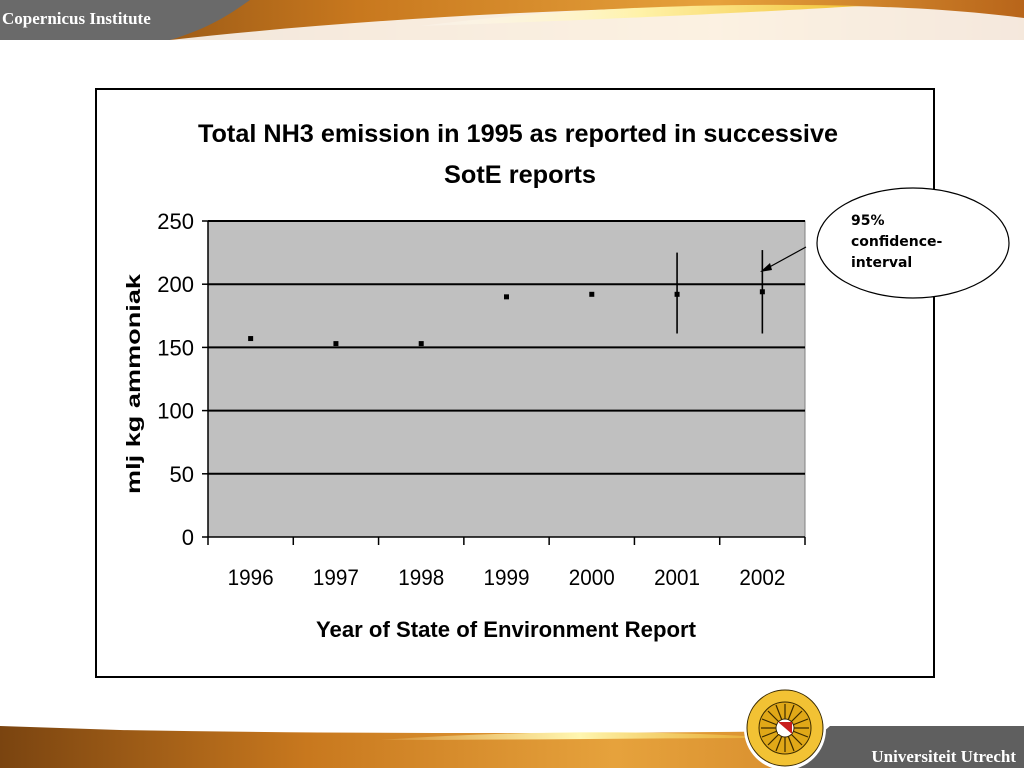 Image resolution: width=1024 pixels, height=768 pixels. I want to click on x-tick-label-1996: 1996, so click(251, 577).